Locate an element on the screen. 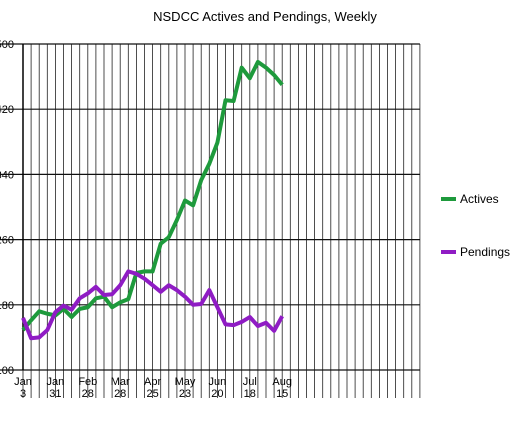  x-tick-label: Apr 25 is located at coordinates (152, 388).